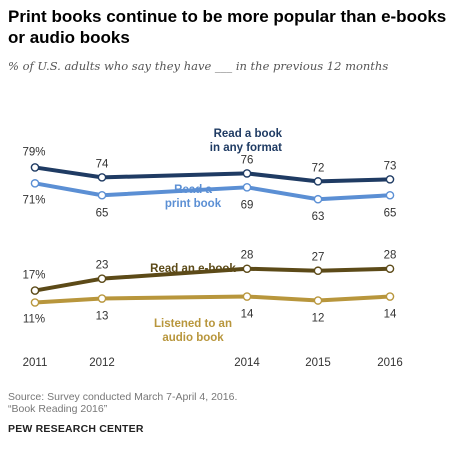 This screenshot has width=458, height=450. What do you see at coordinates (193, 197) in the screenshot?
I see `series-label-2: Read a print book` at bounding box center [193, 197].